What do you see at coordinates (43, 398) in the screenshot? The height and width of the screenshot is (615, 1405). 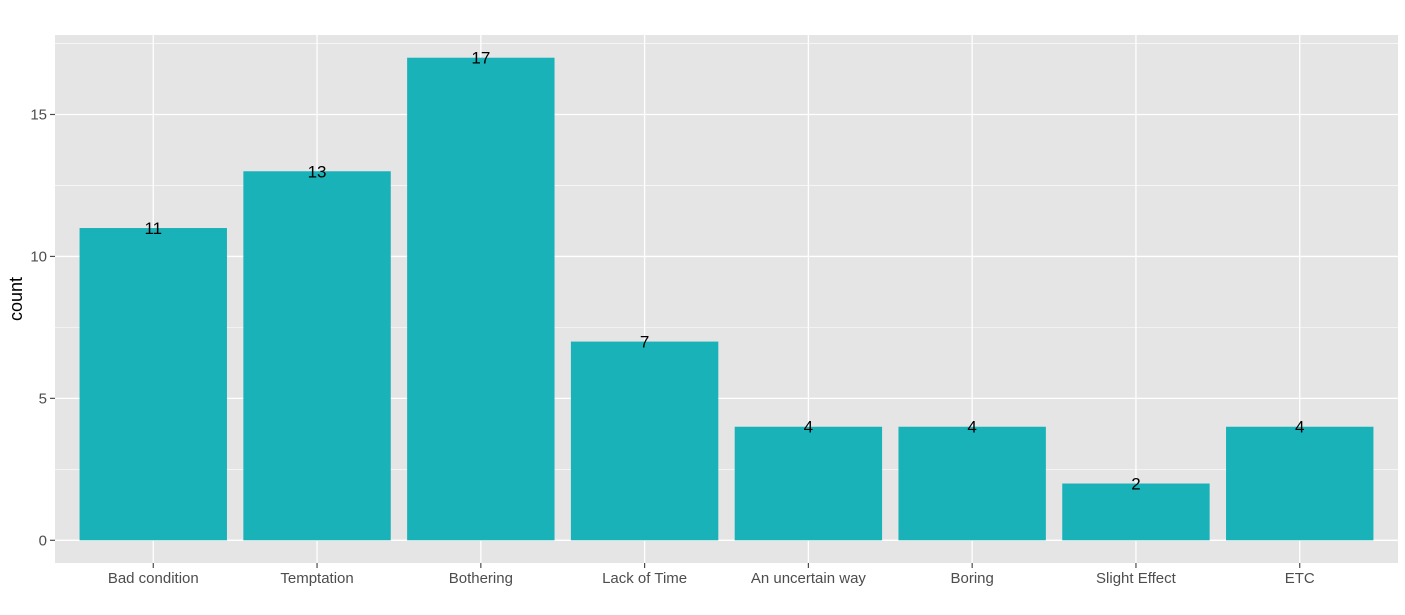 I see `y-tick-label: 5` at bounding box center [43, 398].